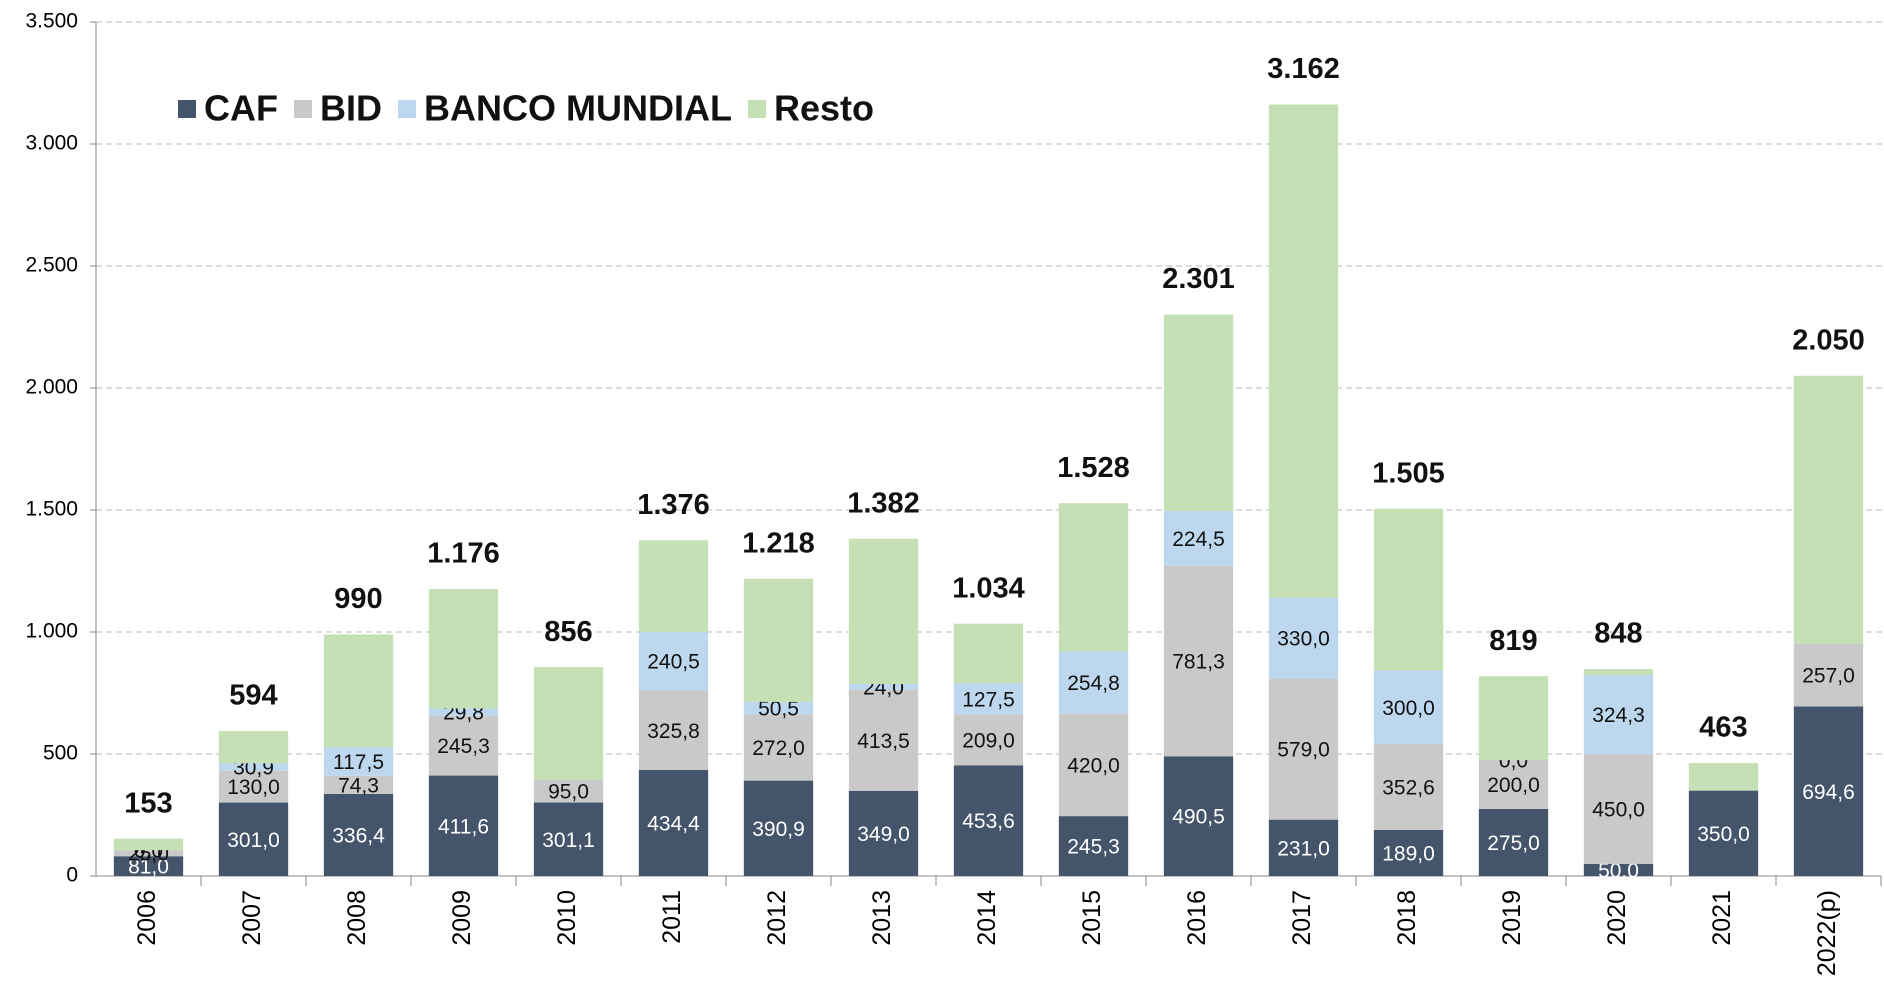  I want to click on data-label: 420,0, so click(1093, 765).